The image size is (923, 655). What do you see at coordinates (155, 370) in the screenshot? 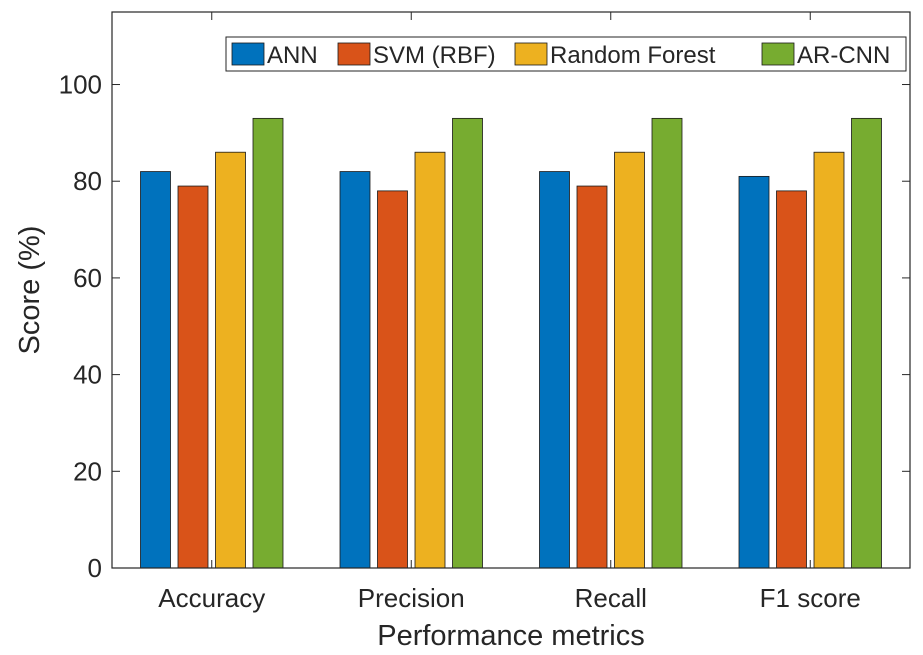
I see `bar-ann-accuracy` at bounding box center [155, 370].